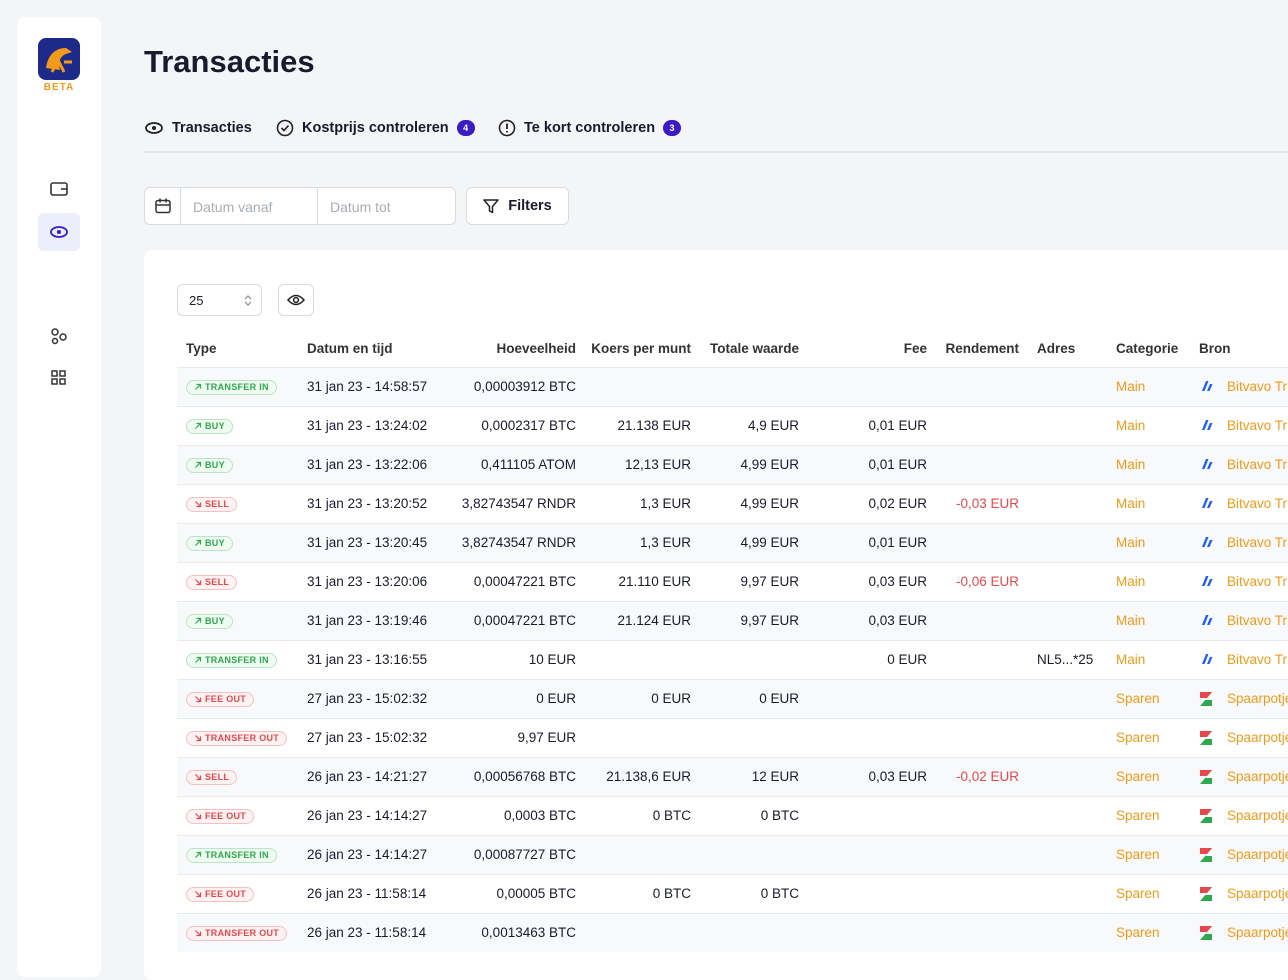 This screenshot has width=1288, height=980. I want to click on rate-cell: 12,13 EUR, so click(657, 464).